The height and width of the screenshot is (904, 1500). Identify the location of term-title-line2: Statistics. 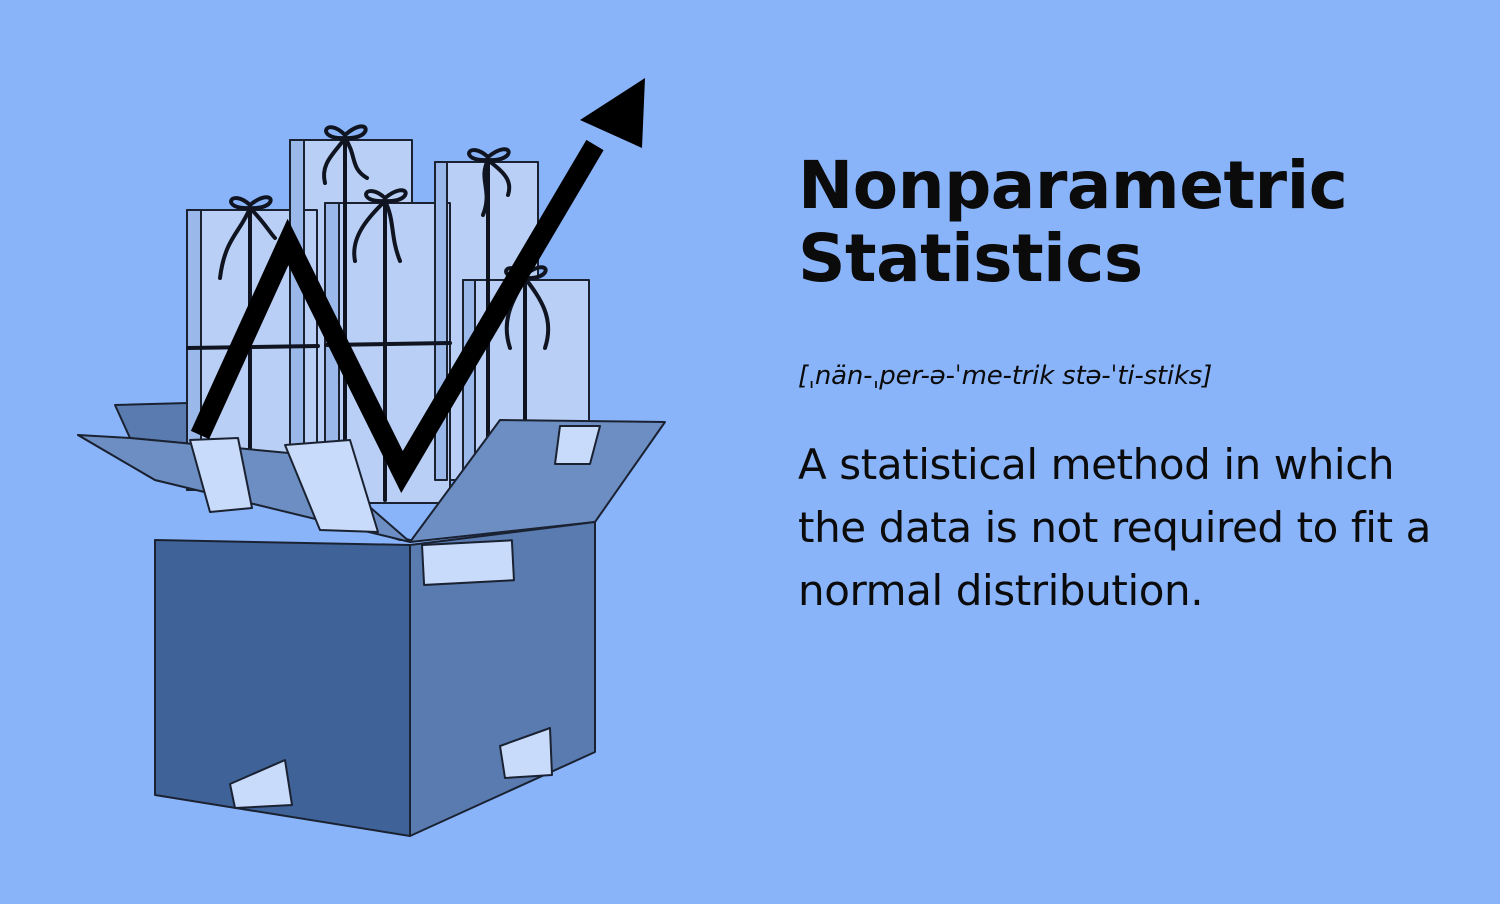
(970, 258).